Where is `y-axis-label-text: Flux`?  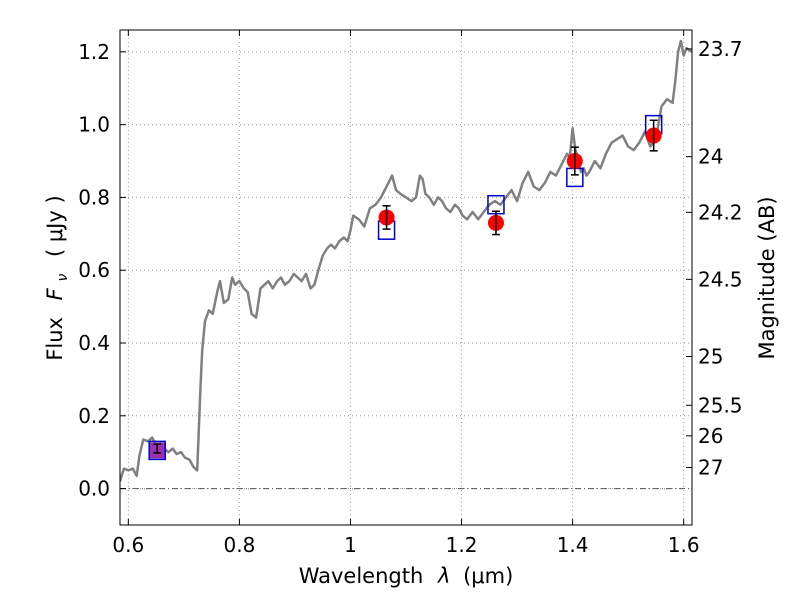 y-axis-label-text: Flux is located at coordinates (55, 339).